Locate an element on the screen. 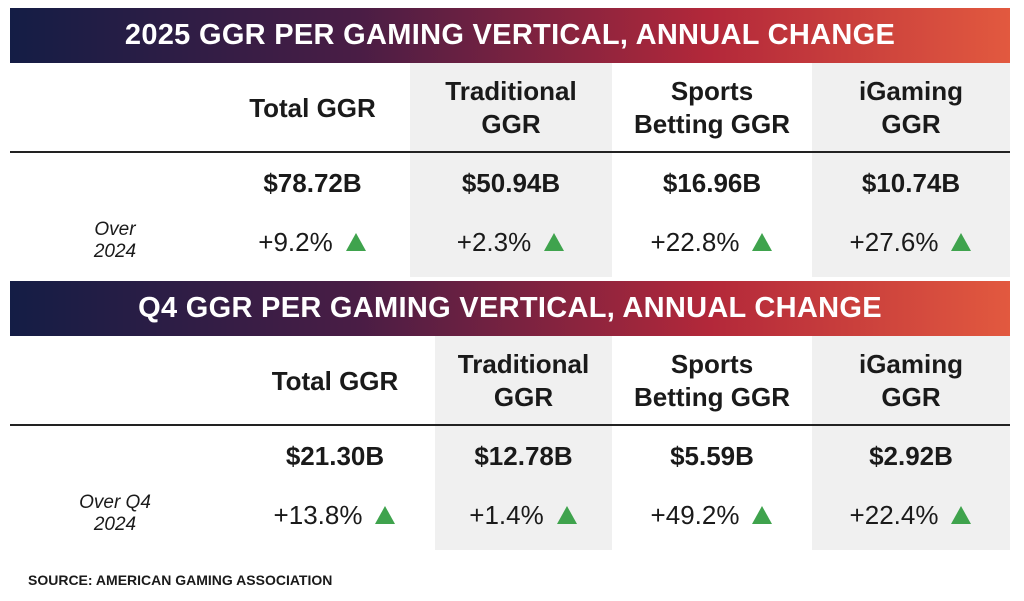  change: +2.3% is located at coordinates (511, 242).